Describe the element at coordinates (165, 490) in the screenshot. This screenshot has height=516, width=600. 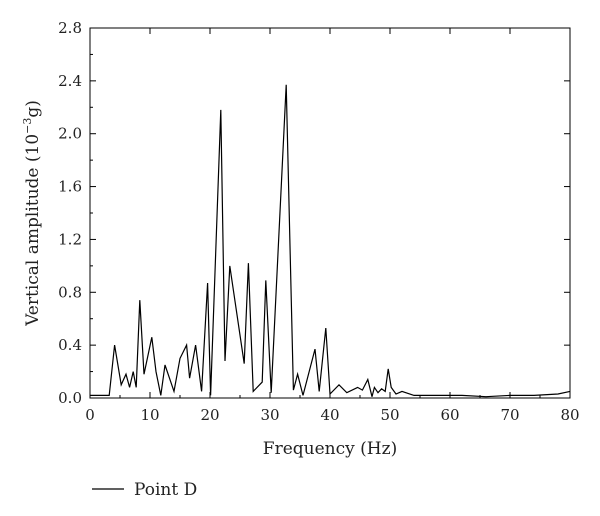
I see `legend-label-point-d: Point D` at that location.